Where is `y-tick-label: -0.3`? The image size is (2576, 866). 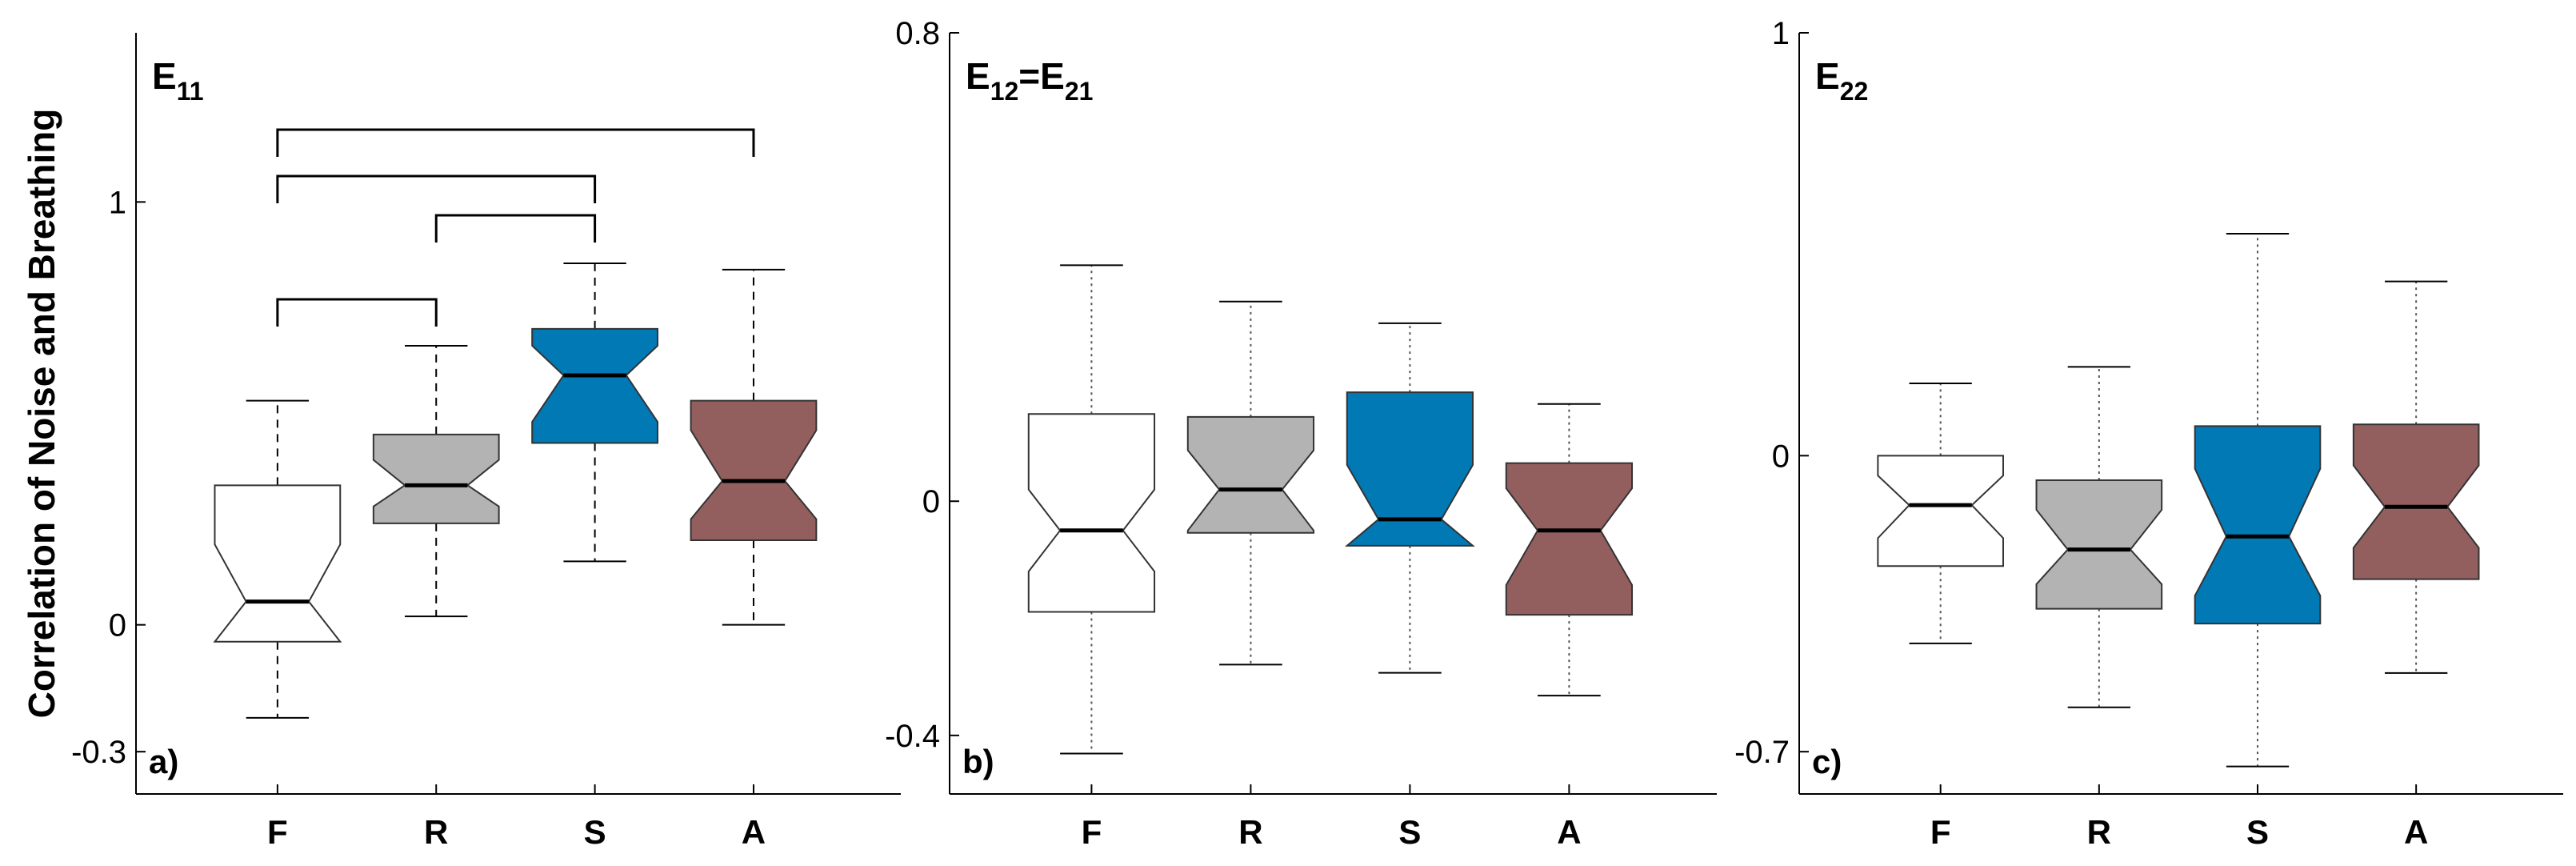
y-tick-label: -0.3 is located at coordinates (98, 753).